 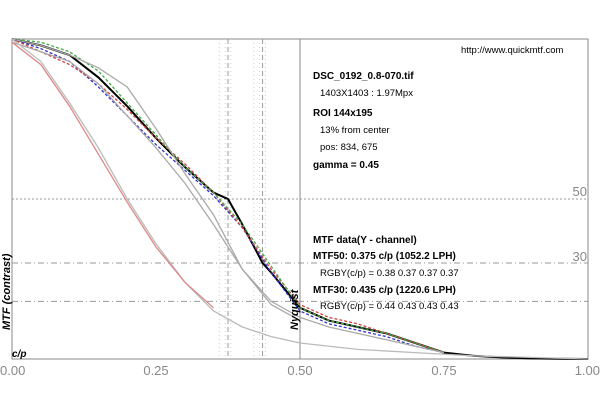 I want to click on ref-label-30: 30, so click(x=580, y=256).